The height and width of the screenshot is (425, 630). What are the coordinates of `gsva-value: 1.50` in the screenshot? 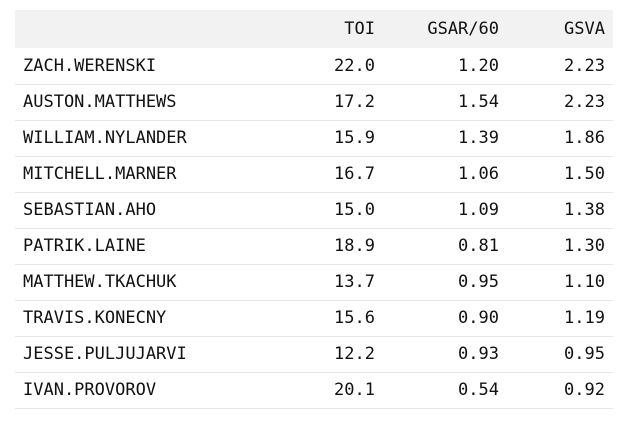 It's located at (584, 174).